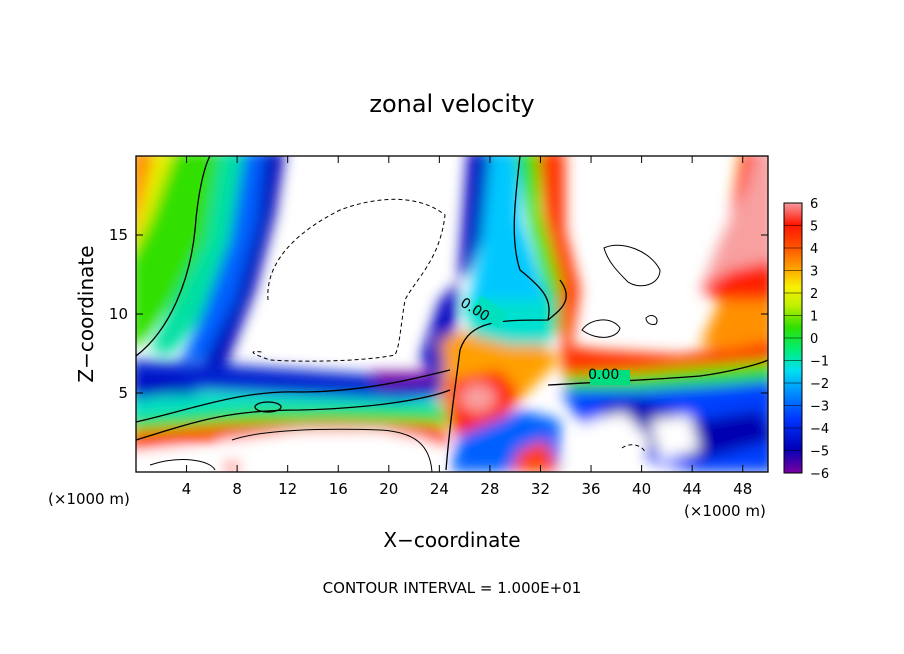  Describe the element at coordinates (806, 339) in the screenshot. I see `colorbar: 6 5 4 3 2 1 0 −1 −2 −3 −4 −5 −6` at that location.